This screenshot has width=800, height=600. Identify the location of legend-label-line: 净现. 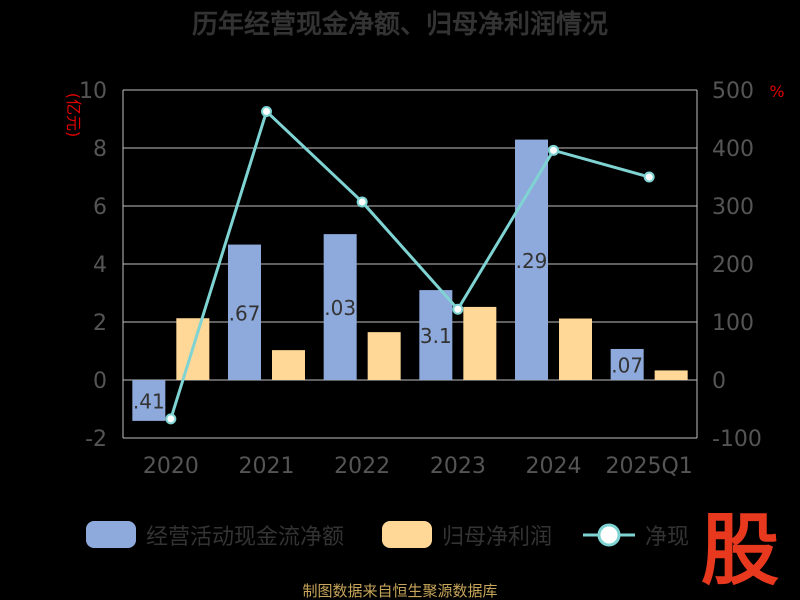
(667, 537).